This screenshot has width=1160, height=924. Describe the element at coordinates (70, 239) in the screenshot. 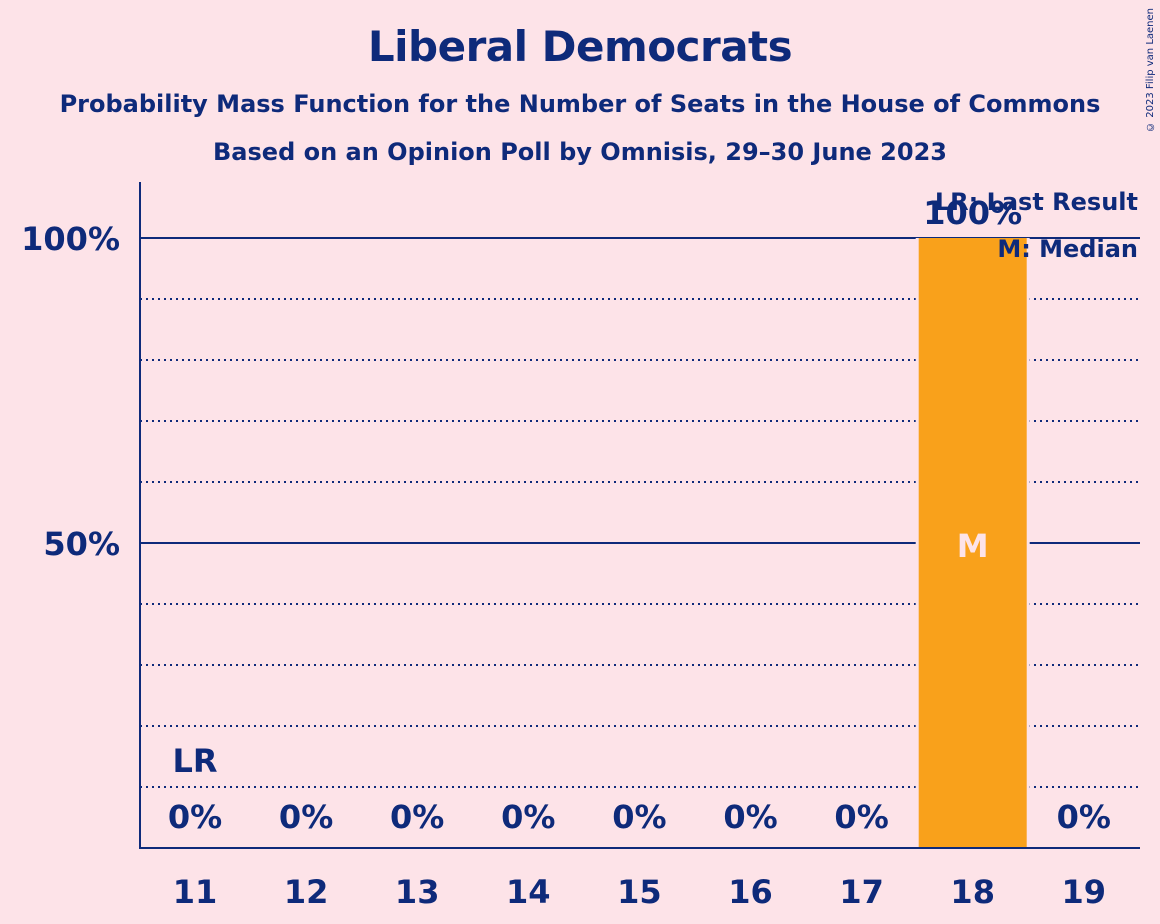

I see `y-tick-label: 100%` at that location.